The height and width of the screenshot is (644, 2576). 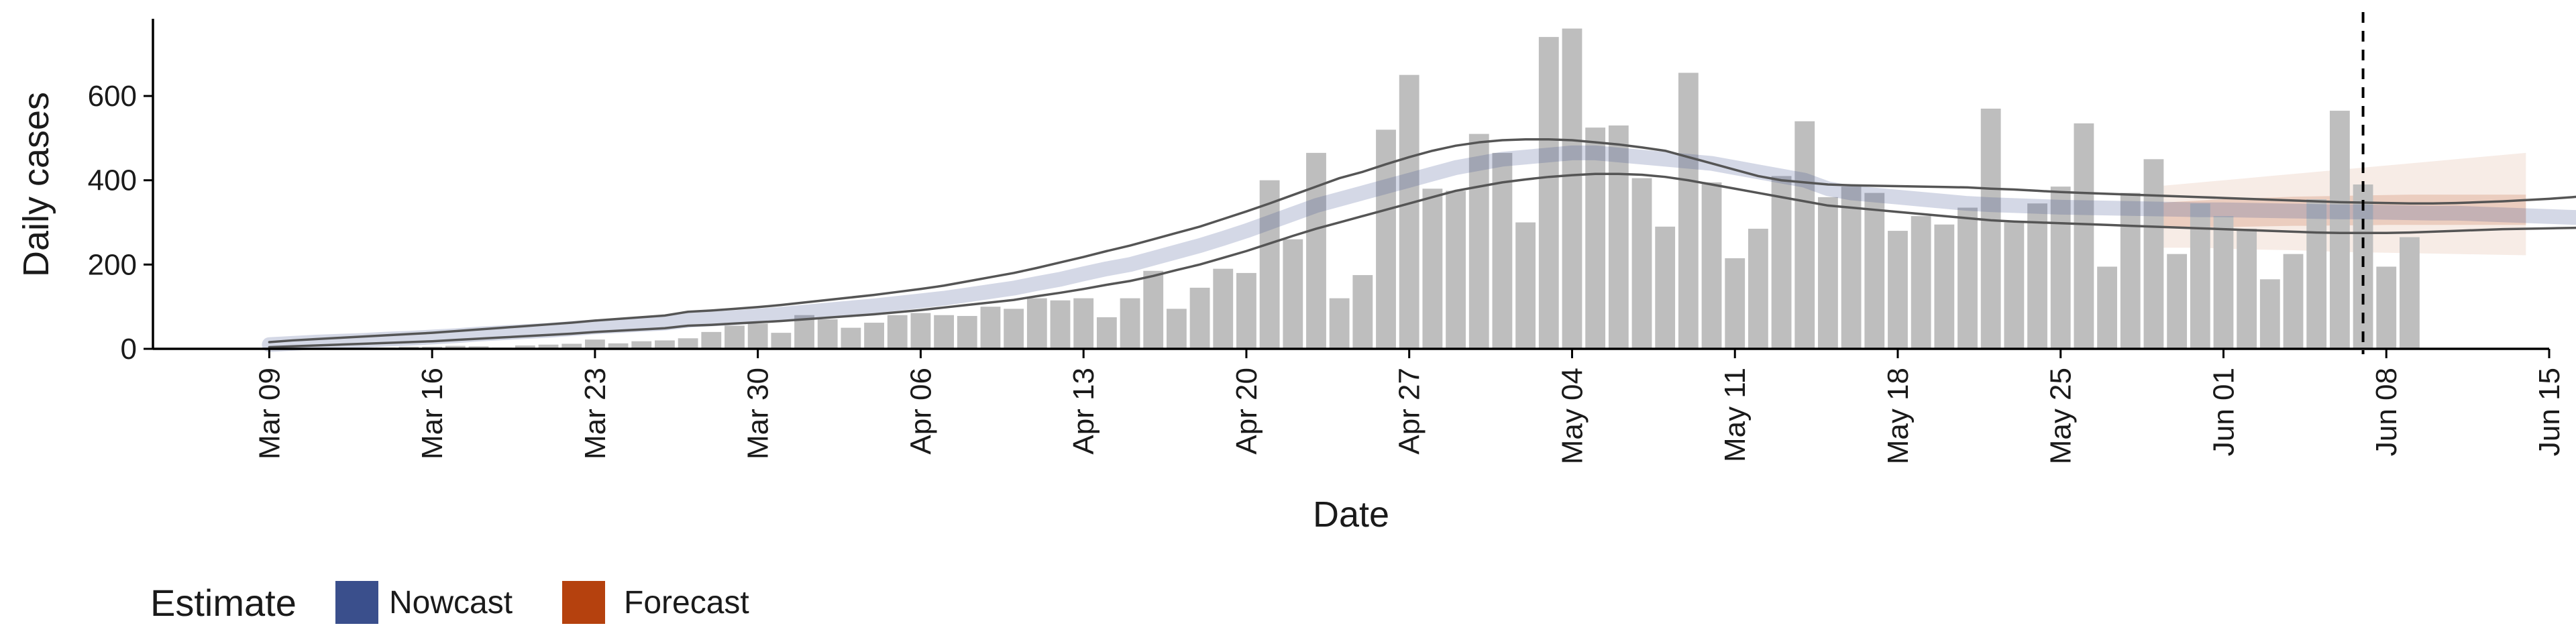 I want to click on legend-label-nowcast: Nowcast, so click(x=451, y=603).